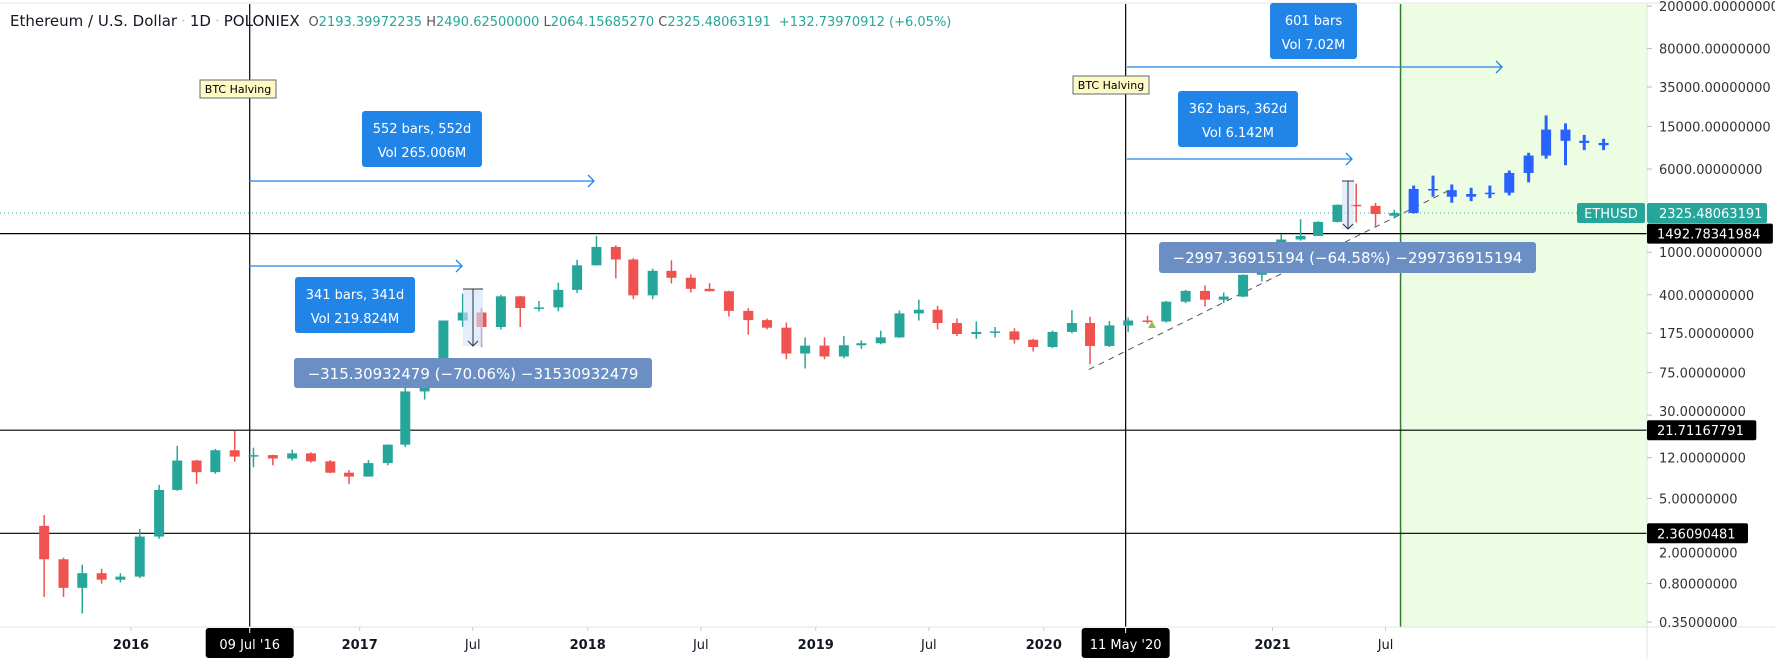 The image size is (1775, 659). I want to click on symbol-tag-text: ETHUSD, so click(1611, 214).